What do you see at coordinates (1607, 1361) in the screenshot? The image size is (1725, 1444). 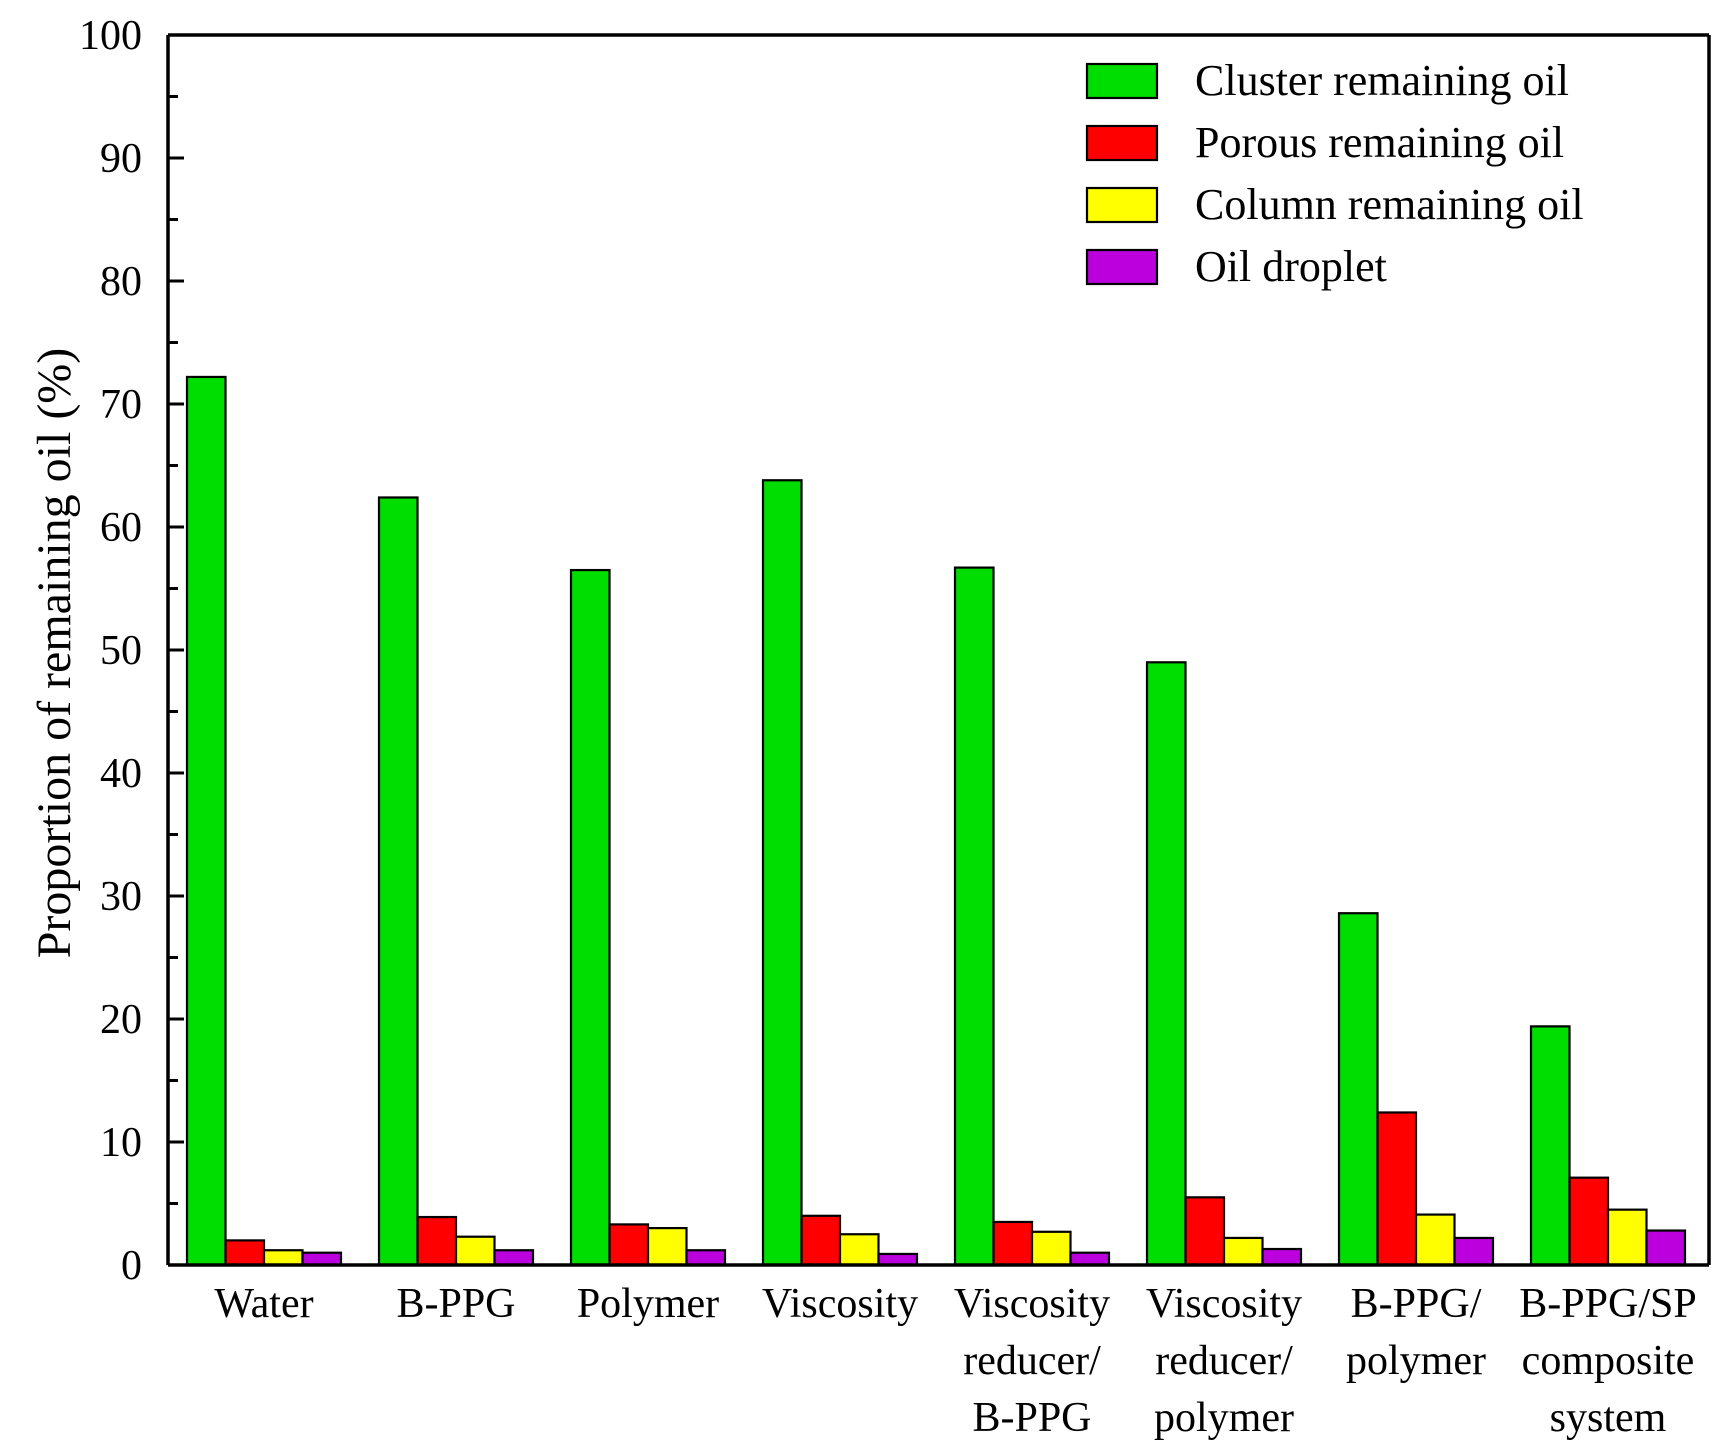 I see `x-category-label-8: B-PPG/SP composite system` at bounding box center [1607, 1361].